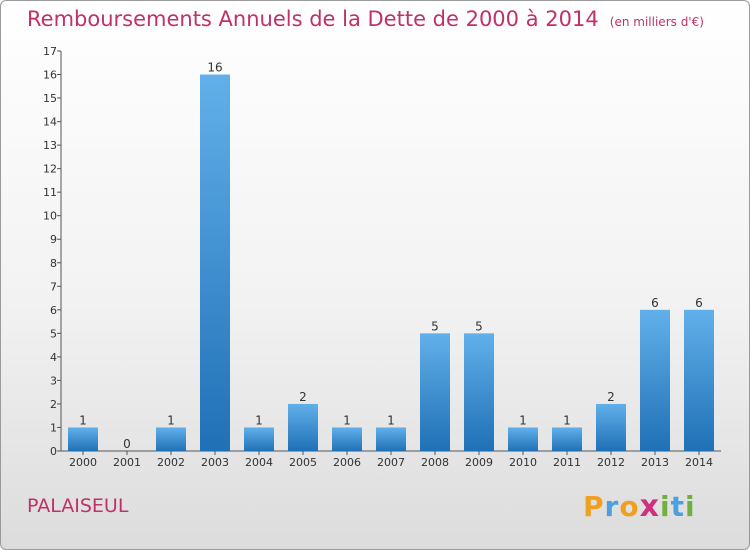 The height and width of the screenshot is (550, 750). Describe the element at coordinates (391, 420) in the screenshot. I see `value-label-2007: 1` at that location.